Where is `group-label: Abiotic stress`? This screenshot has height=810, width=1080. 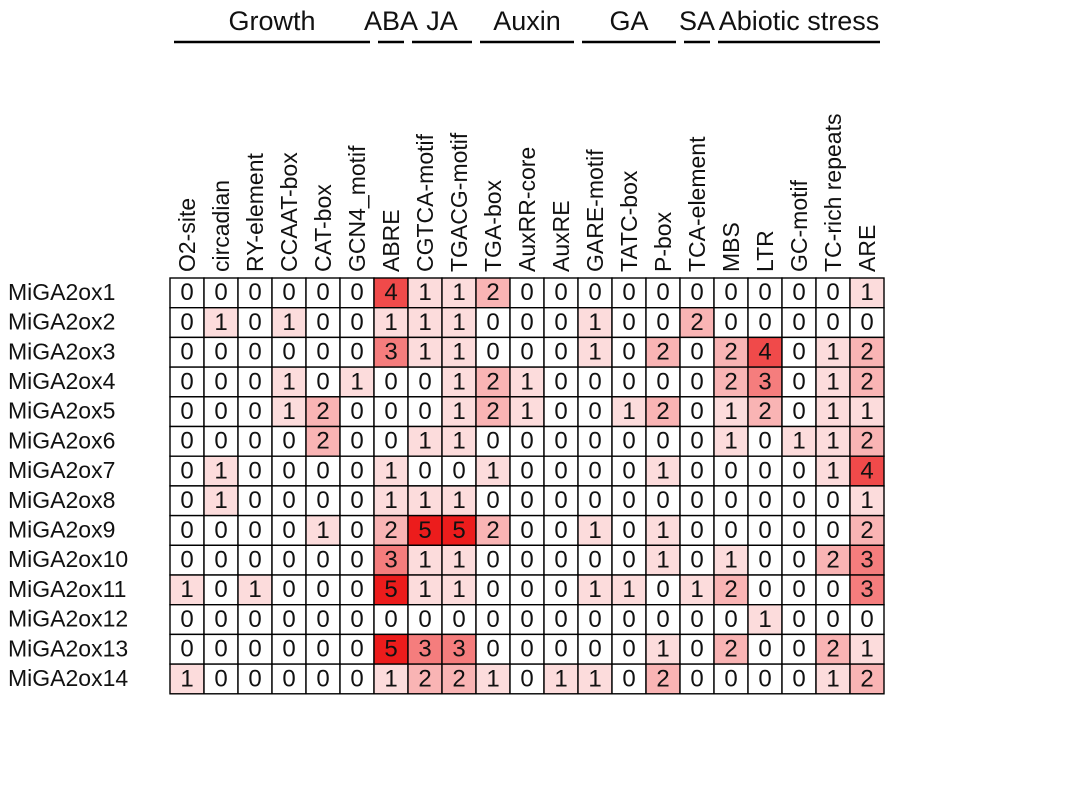 group-label: Abiotic stress is located at coordinates (799, 21).